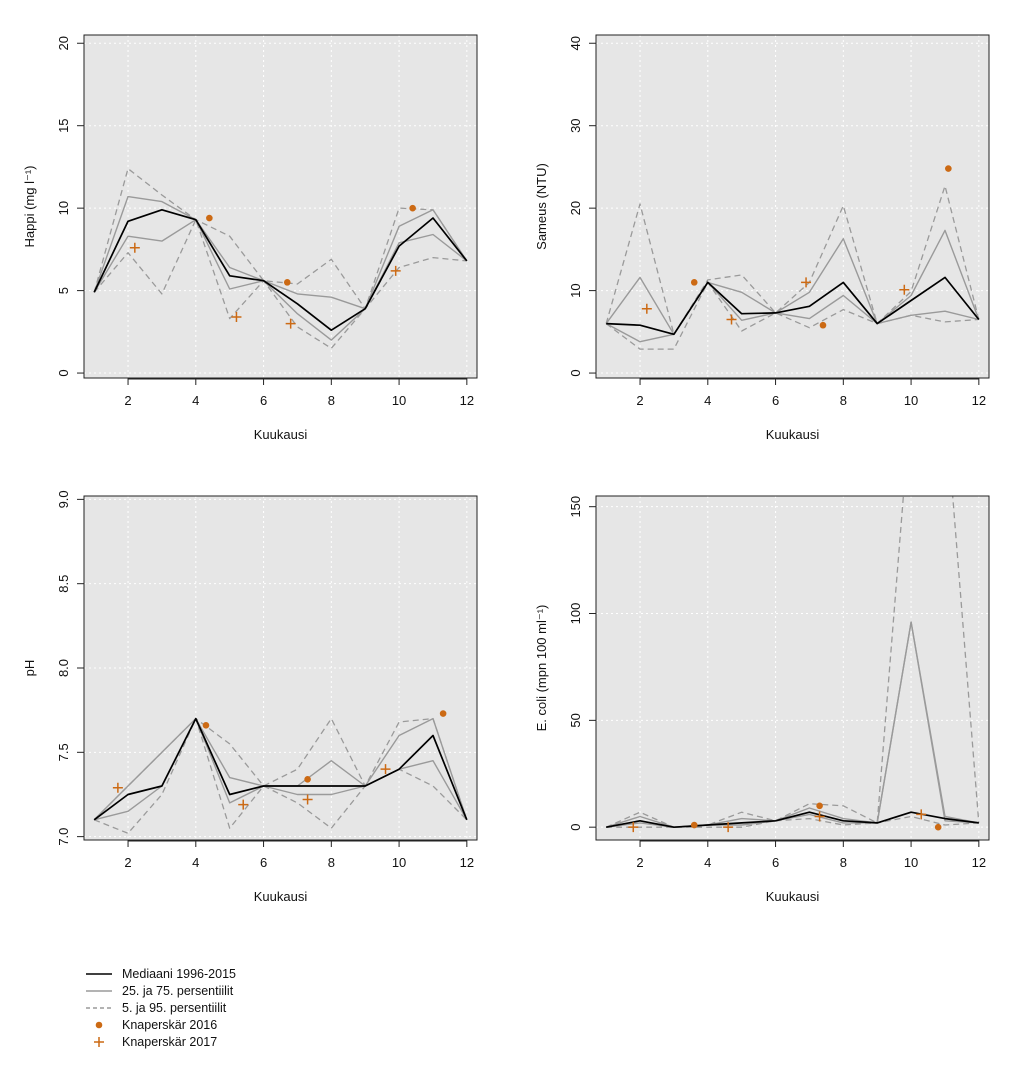 The height and width of the screenshot is (1083, 1024). Describe the element at coordinates (63, 290) in the screenshot. I see `y-tick-label: 5` at that location.